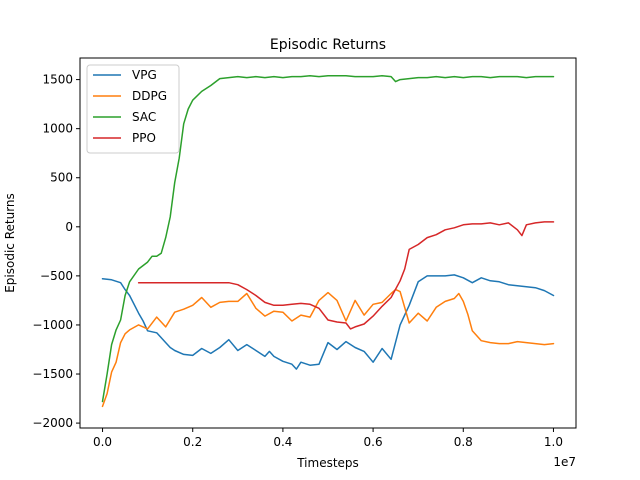  Describe the element at coordinates (52, 423) in the screenshot. I see `y-tick-label: −2000` at that location.